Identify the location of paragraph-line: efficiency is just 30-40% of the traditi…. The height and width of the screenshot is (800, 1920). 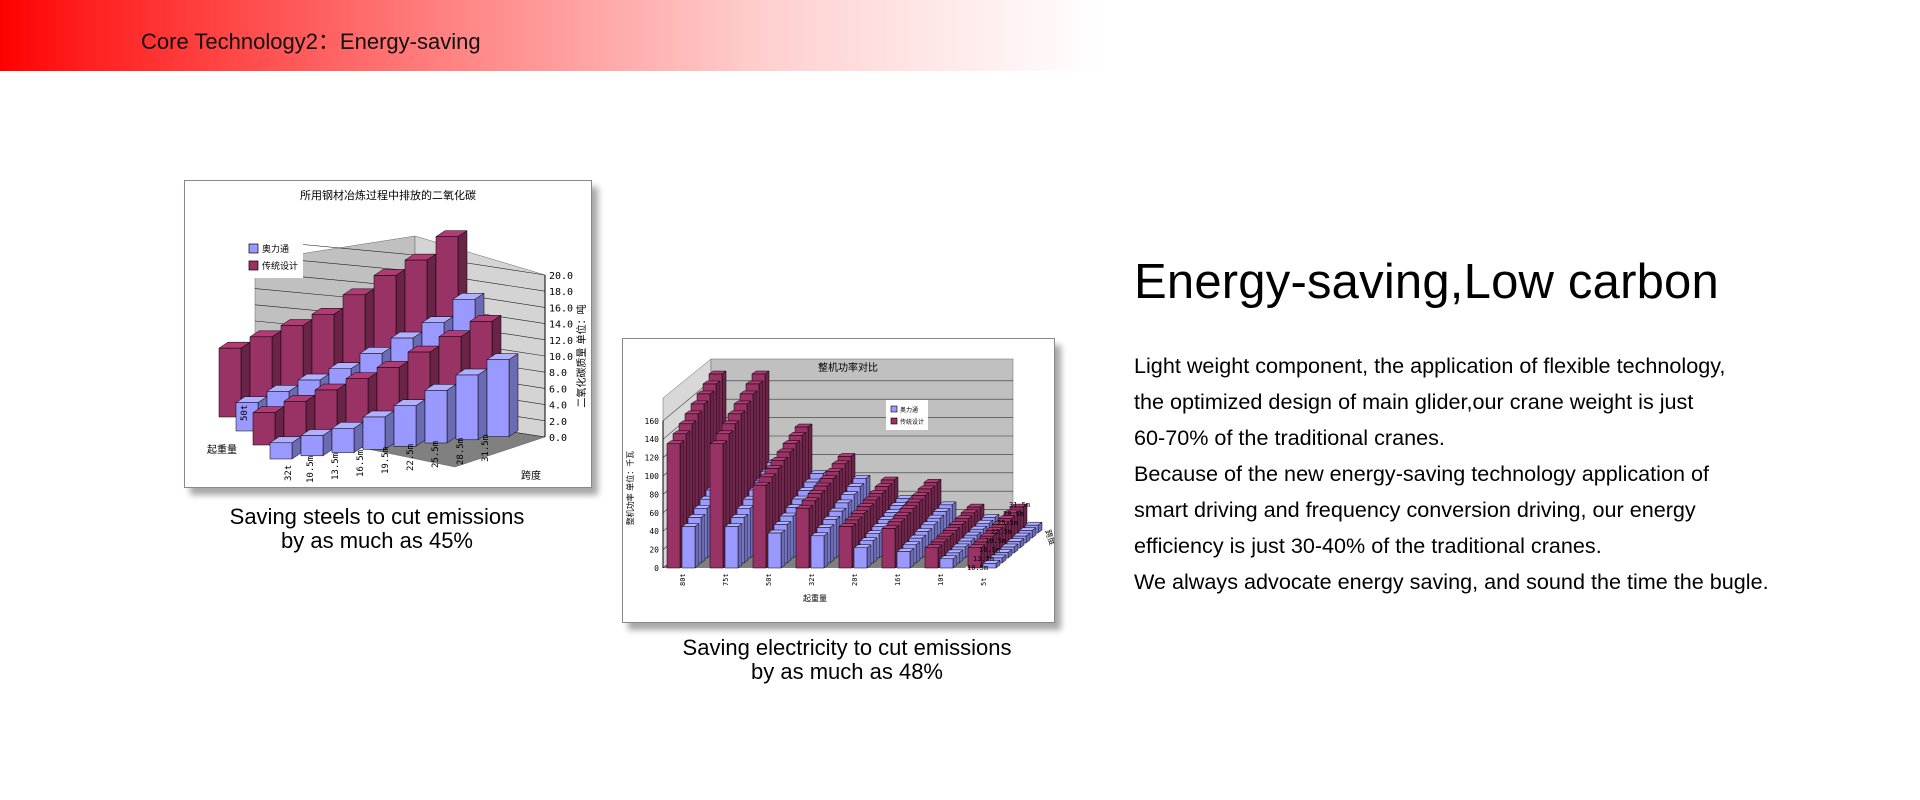
(1368, 545).